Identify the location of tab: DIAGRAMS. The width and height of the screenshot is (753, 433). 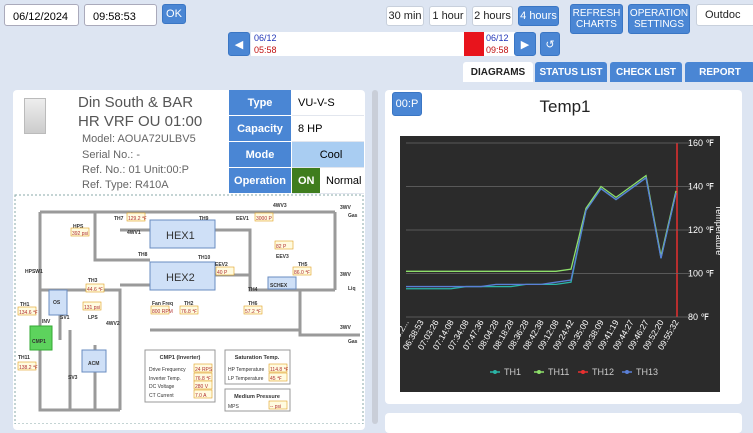
(498, 72).